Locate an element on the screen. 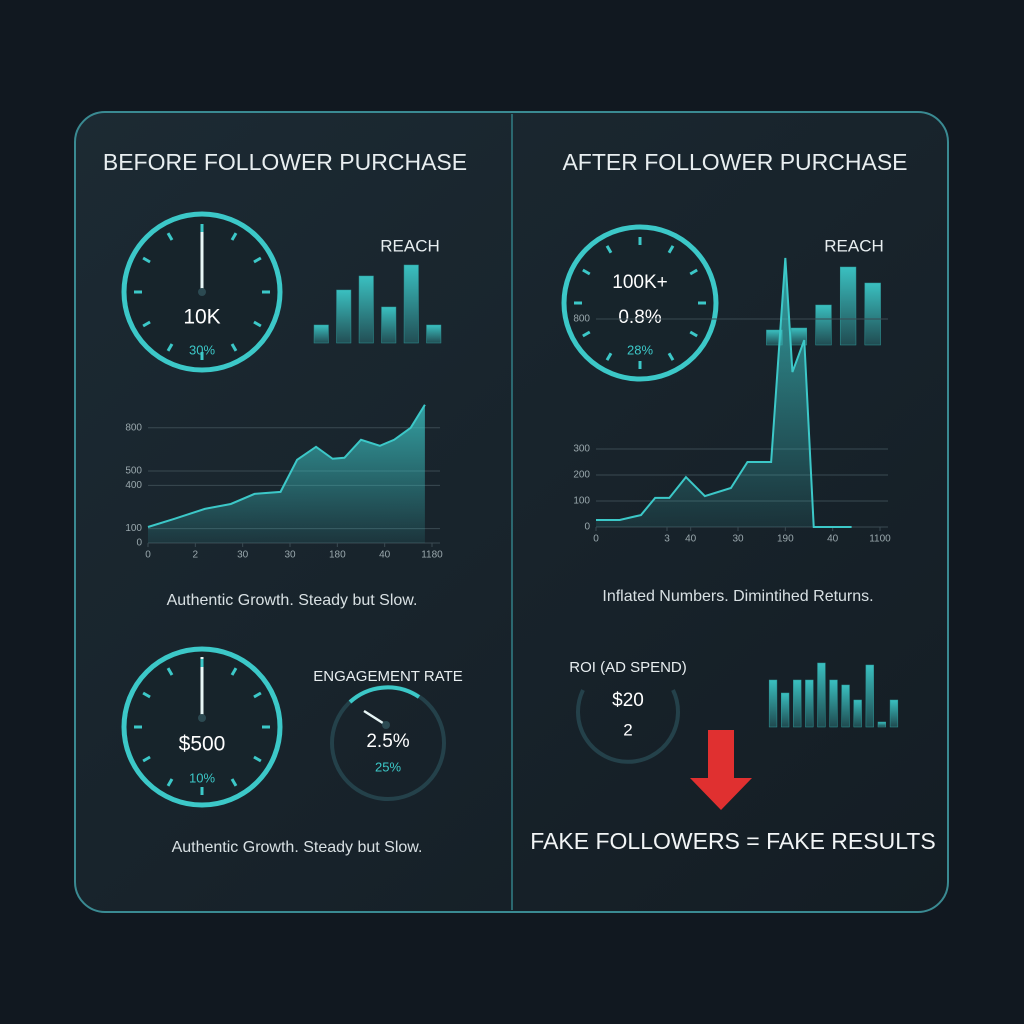 This screenshot has height=1024, width=1024. gauge-value: $500 is located at coordinates (202, 744).